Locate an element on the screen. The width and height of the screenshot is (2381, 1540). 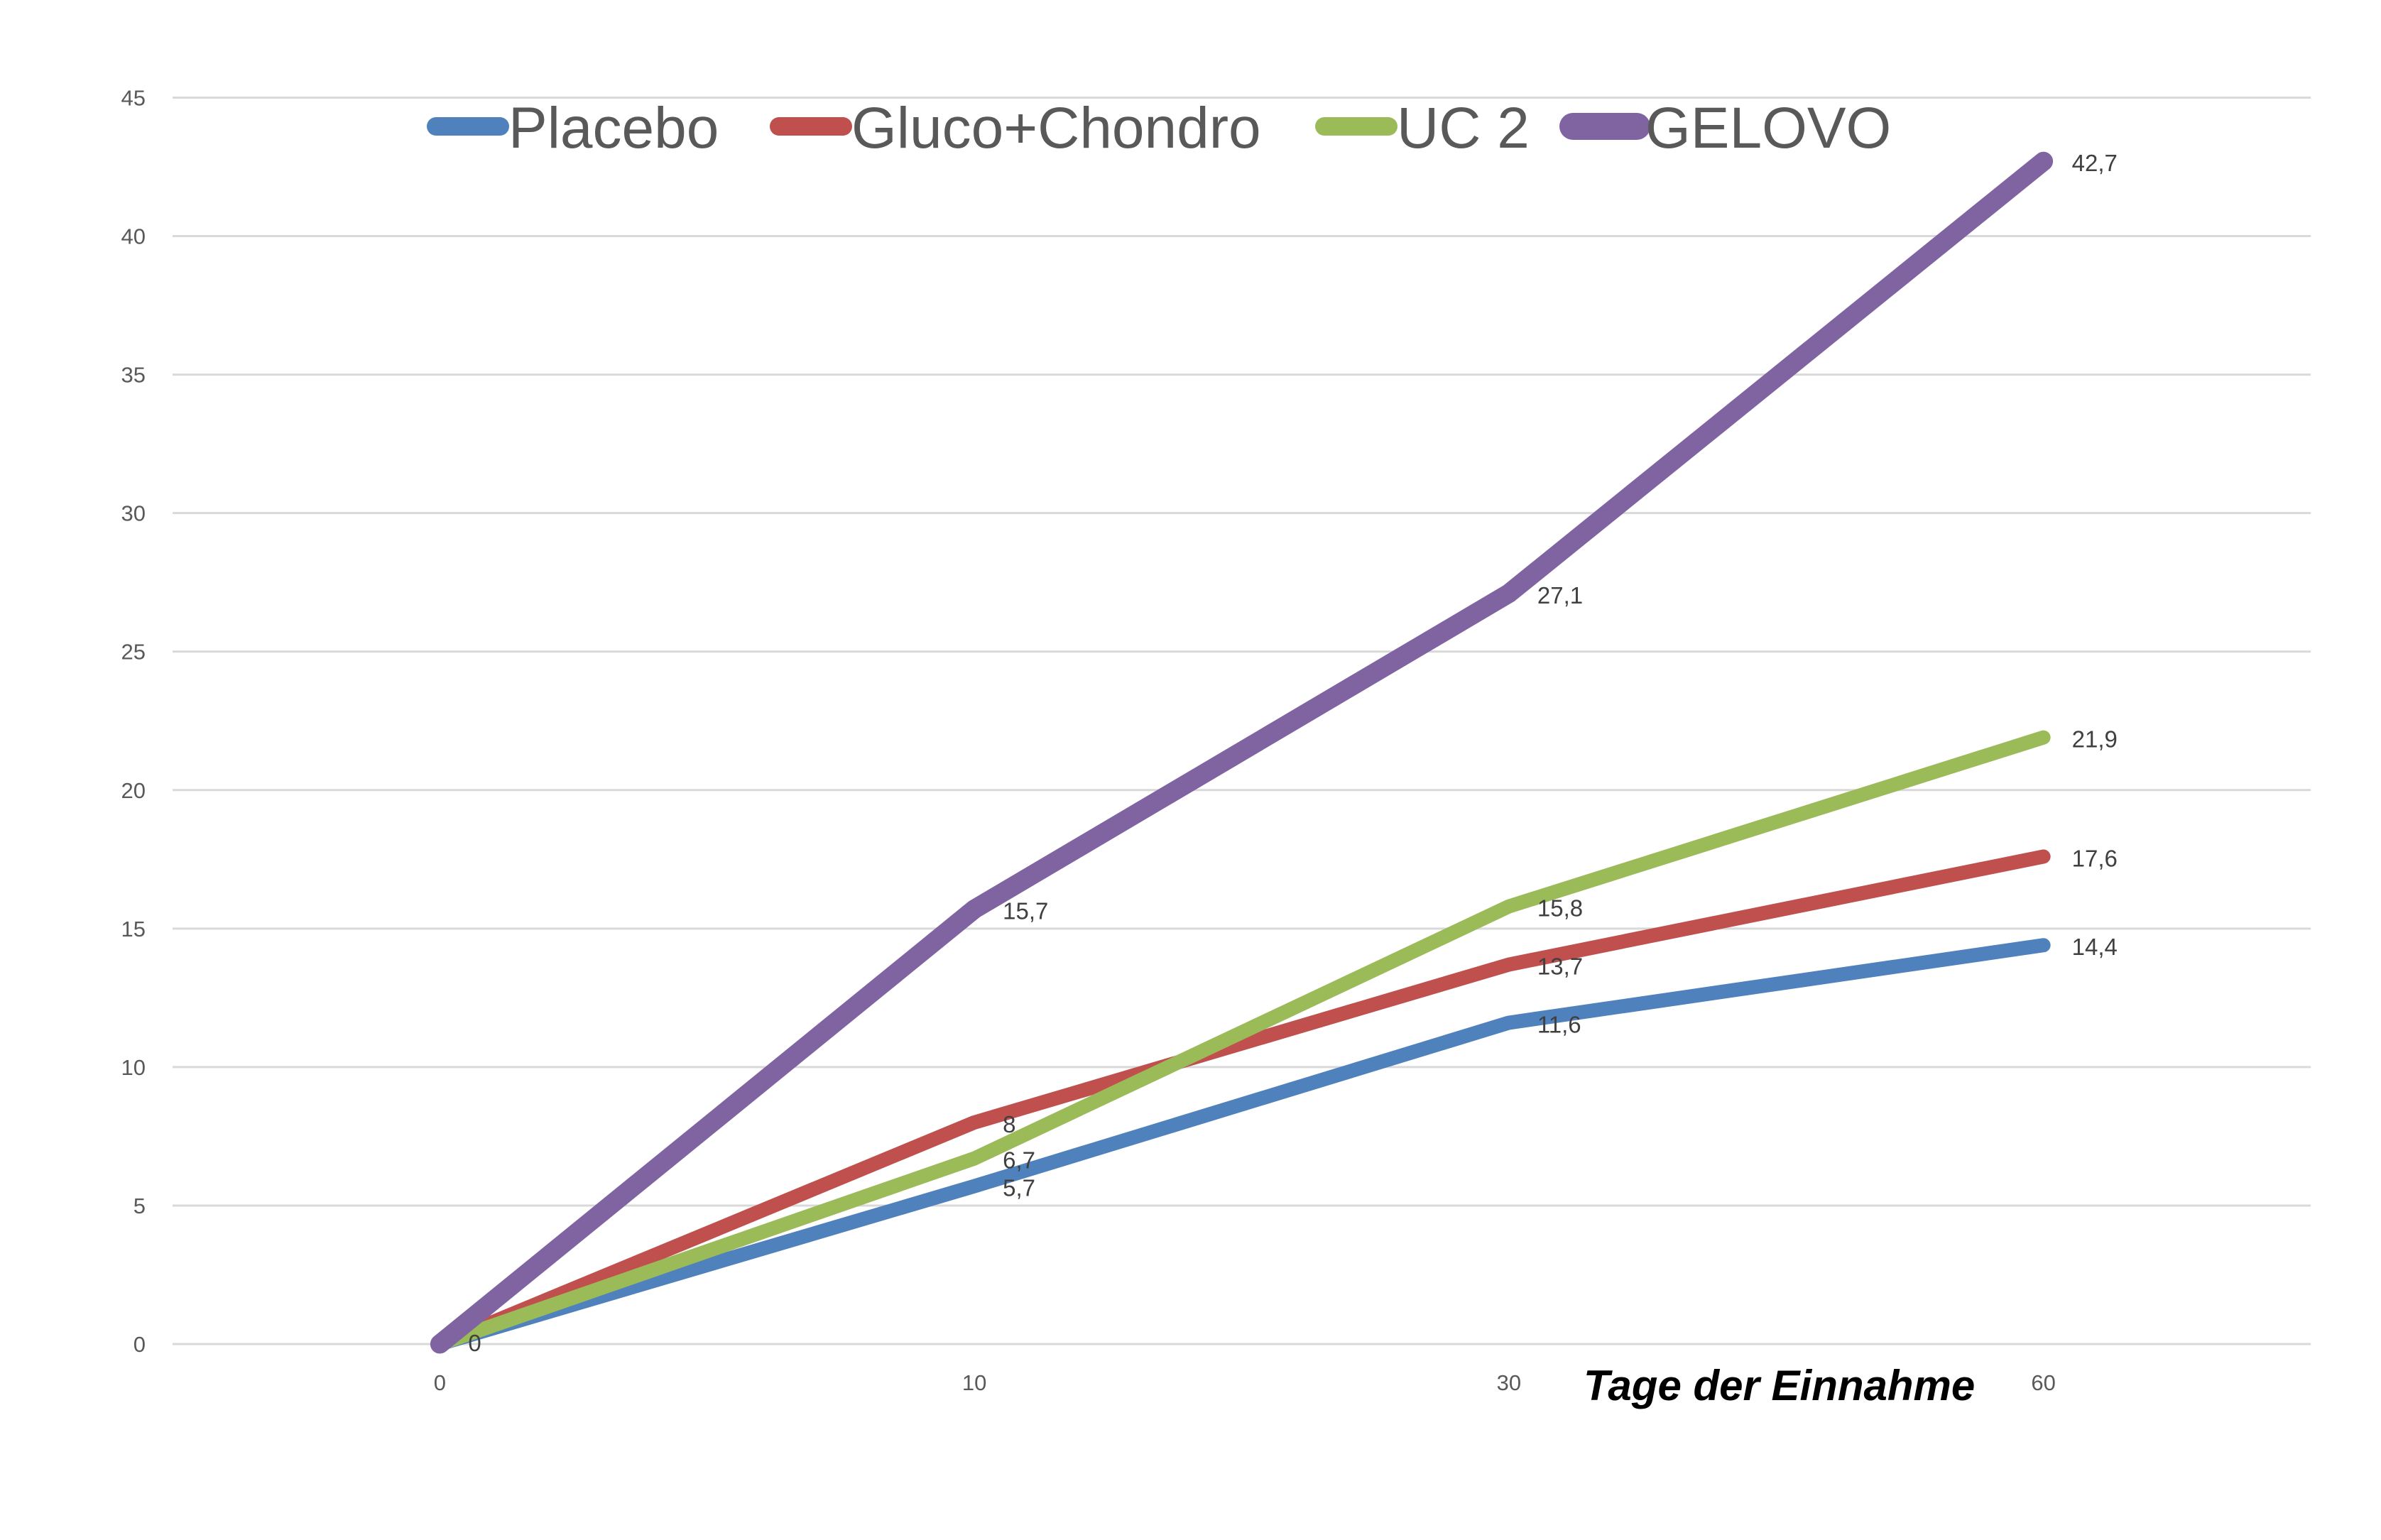
legend: Placebo Gluco+Chondro UC 2 GELOVO is located at coordinates (1159, 128).